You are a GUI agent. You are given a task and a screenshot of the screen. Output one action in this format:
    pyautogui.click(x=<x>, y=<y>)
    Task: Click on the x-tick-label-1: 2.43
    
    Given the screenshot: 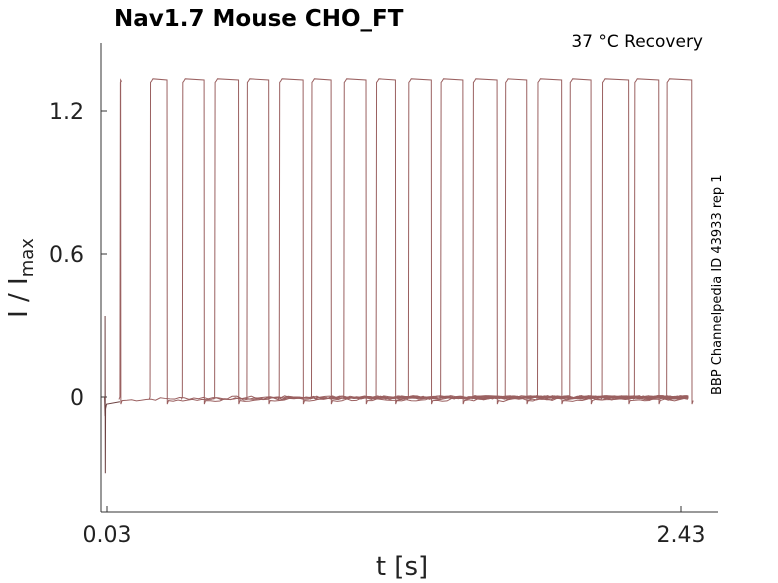 What is the action you would take?
    pyautogui.click(x=681, y=535)
    